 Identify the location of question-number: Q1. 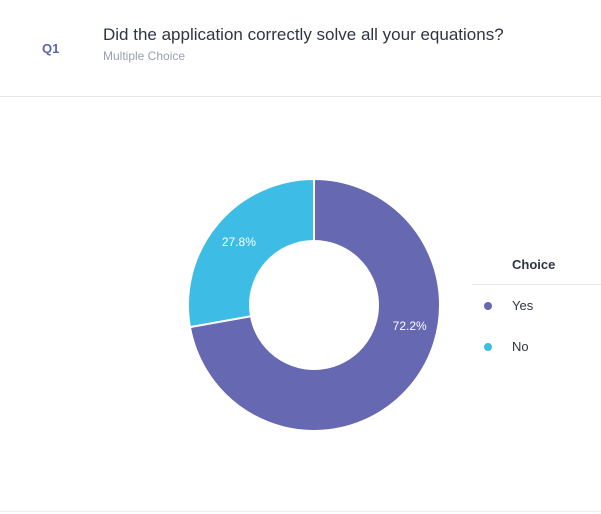
(51, 48).